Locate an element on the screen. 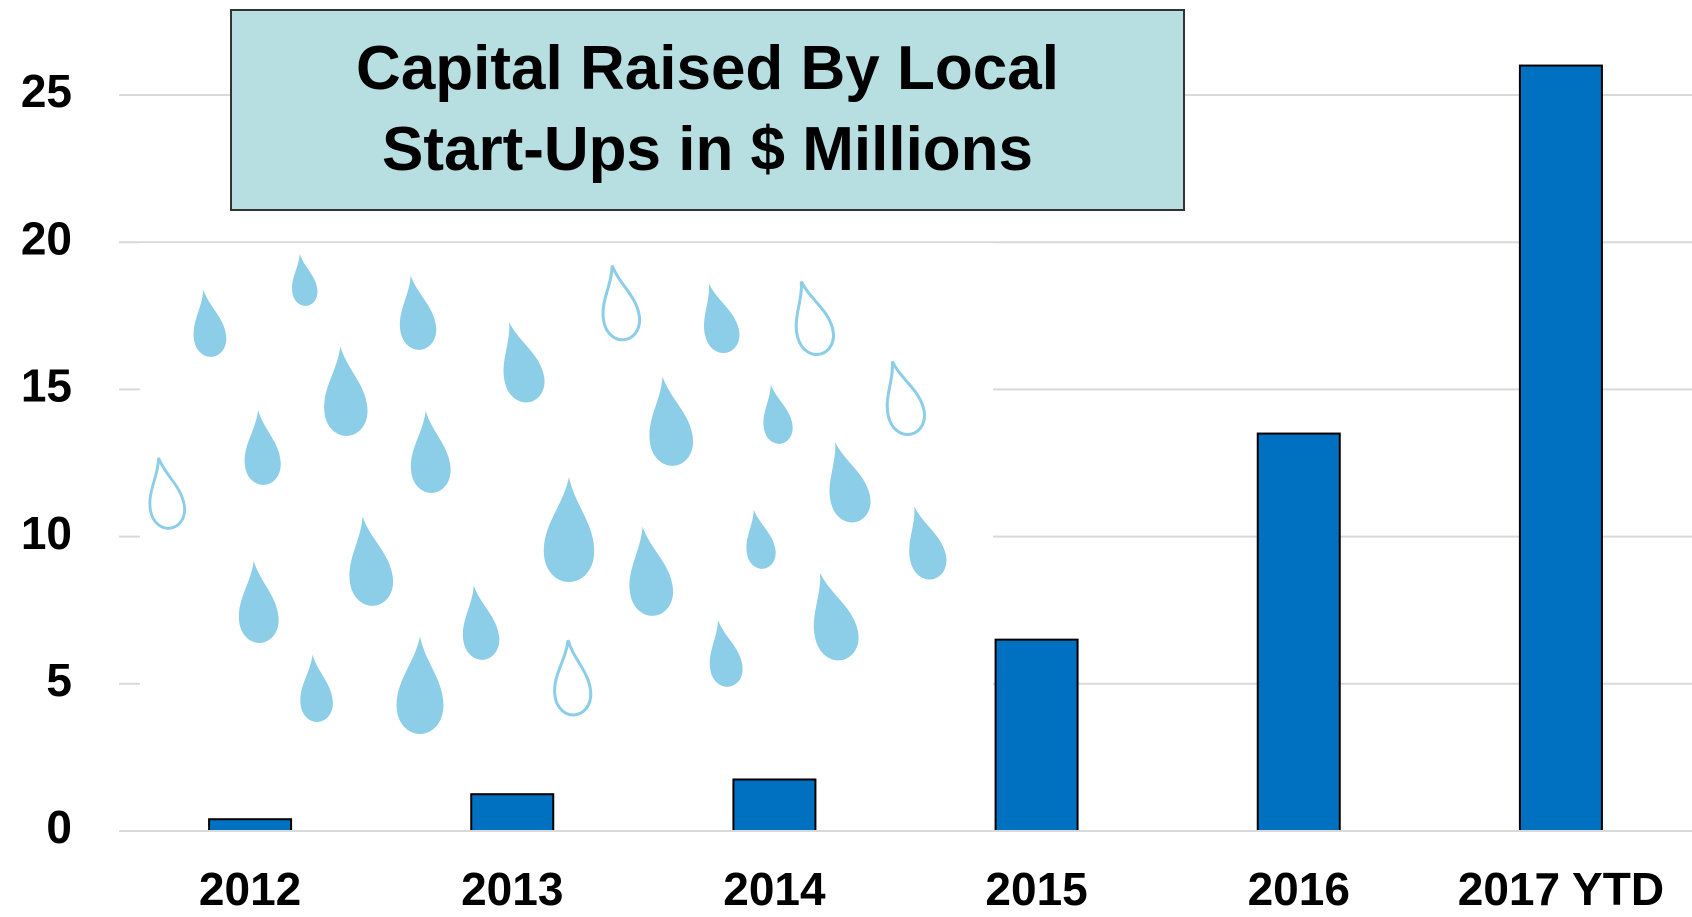 This screenshot has height=917, width=1692. x-tick-label: 2017 YTD is located at coordinates (1561, 889).